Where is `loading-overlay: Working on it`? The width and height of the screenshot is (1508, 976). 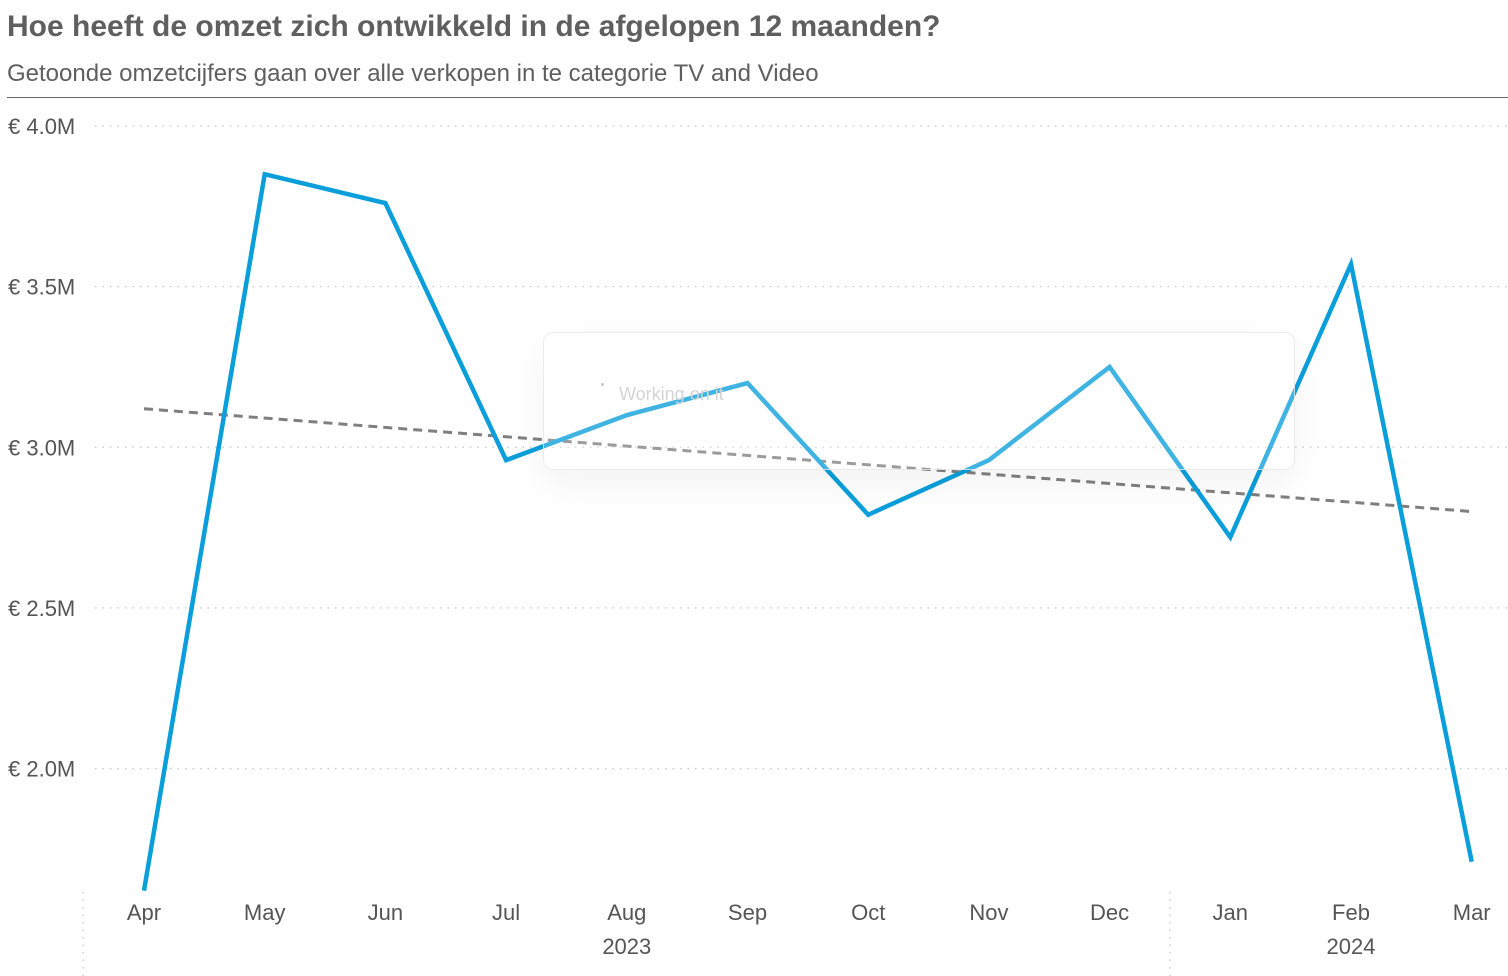 loading-overlay: Working on it is located at coordinates (919, 401).